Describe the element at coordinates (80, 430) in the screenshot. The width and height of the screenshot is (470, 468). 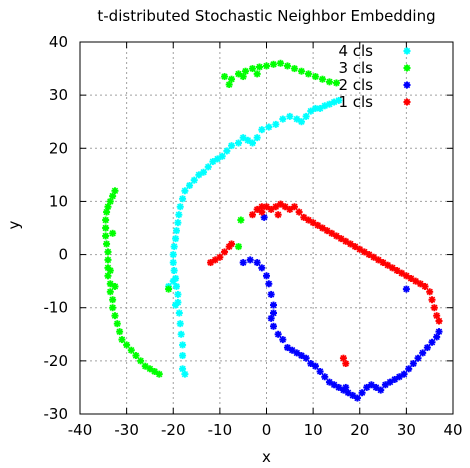
I see `x-tick-label: -40` at that location.